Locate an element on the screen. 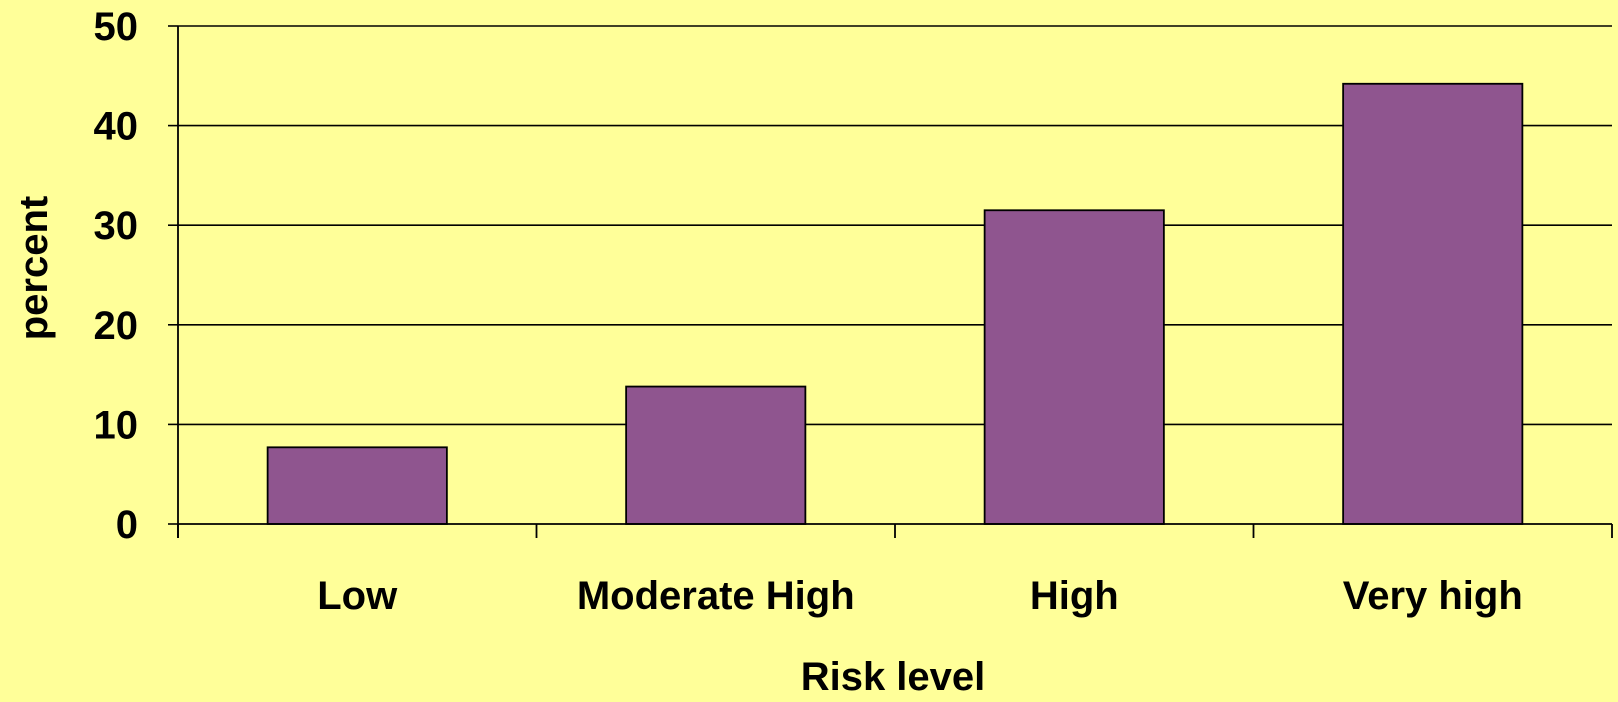  x-tick-label: High is located at coordinates (1074, 596).